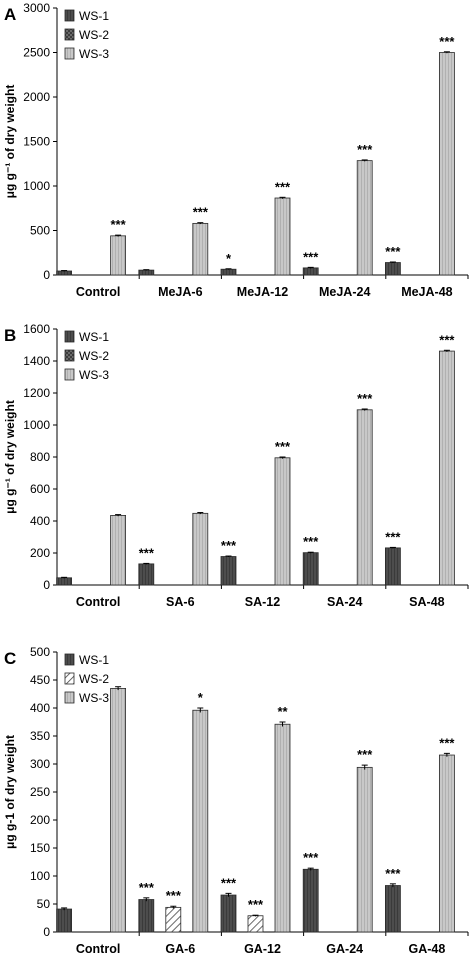 Image resolution: width=472 pixels, height=953 pixels. Describe the element at coordinates (40, 457) in the screenshot. I see `y-tick-label: 800` at that location.